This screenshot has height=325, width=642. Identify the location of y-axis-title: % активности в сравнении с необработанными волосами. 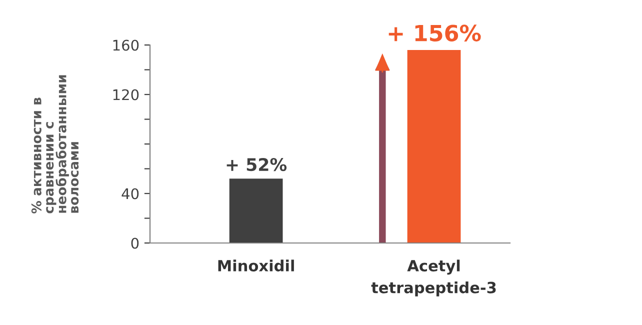
(55, 144).